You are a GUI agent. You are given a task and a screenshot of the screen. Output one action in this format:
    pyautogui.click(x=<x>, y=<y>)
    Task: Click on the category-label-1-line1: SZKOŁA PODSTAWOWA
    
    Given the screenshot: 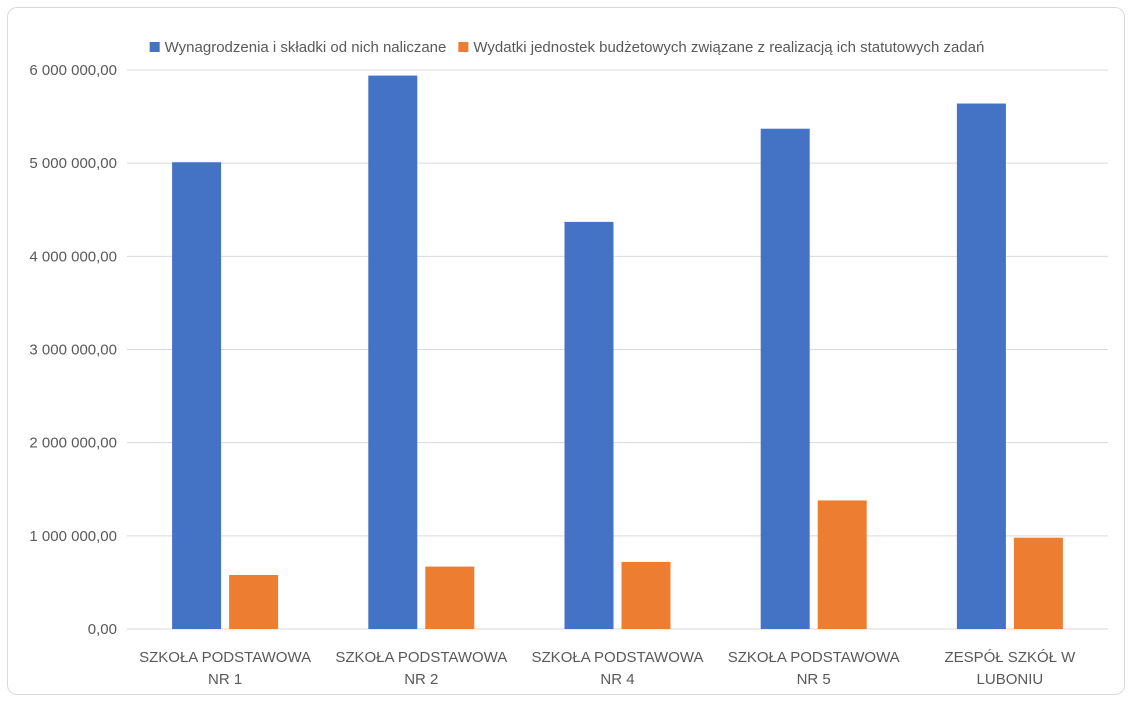 What is the action you would take?
    pyautogui.click(x=225, y=657)
    